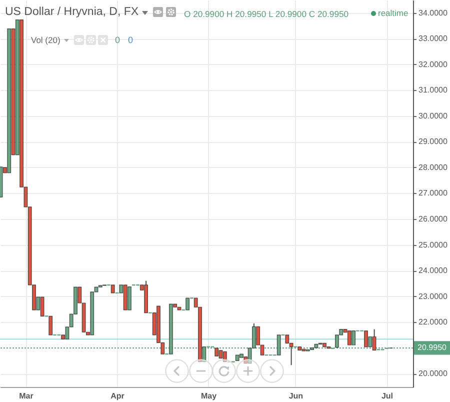  I want to click on annotation: Vol (20), so click(45, 40).